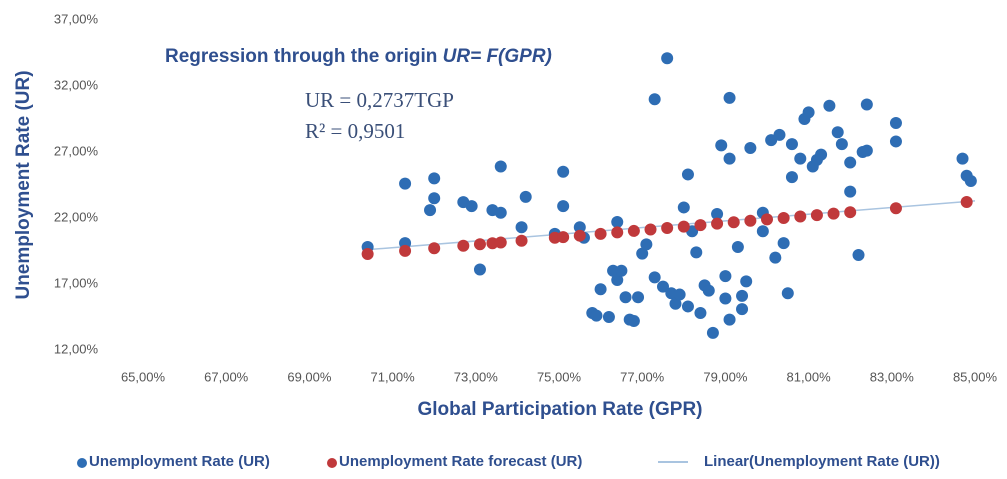 The width and height of the screenshot is (1007, 479). What do you see at coordinates (892, 376) in the screenshot?
I see `x-tick-label: 83,00%` at bounding box center [892, 376].